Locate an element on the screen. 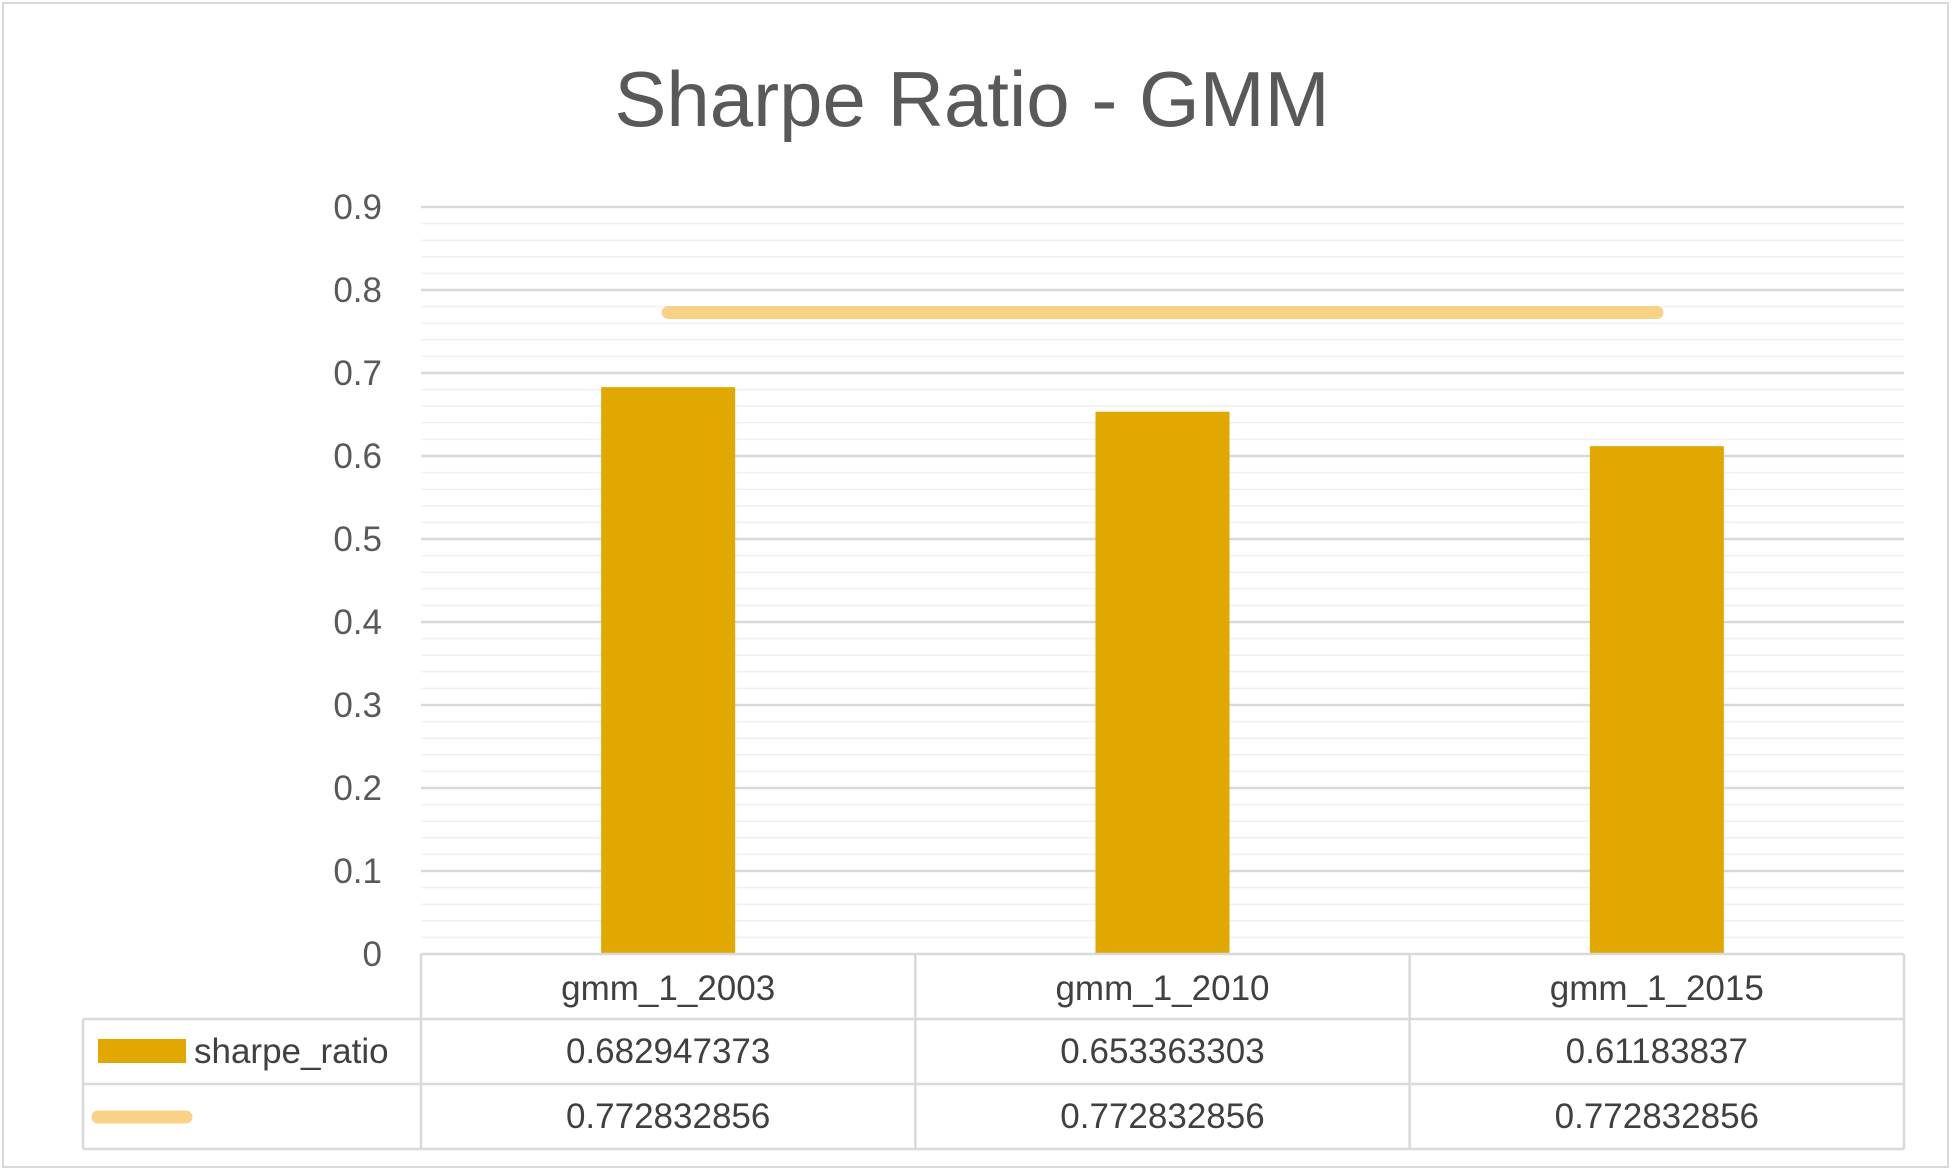 The width and height of the screenshot is (1953, 1172). y-tick-label: 0.7 is located at coordinates (357, 373).